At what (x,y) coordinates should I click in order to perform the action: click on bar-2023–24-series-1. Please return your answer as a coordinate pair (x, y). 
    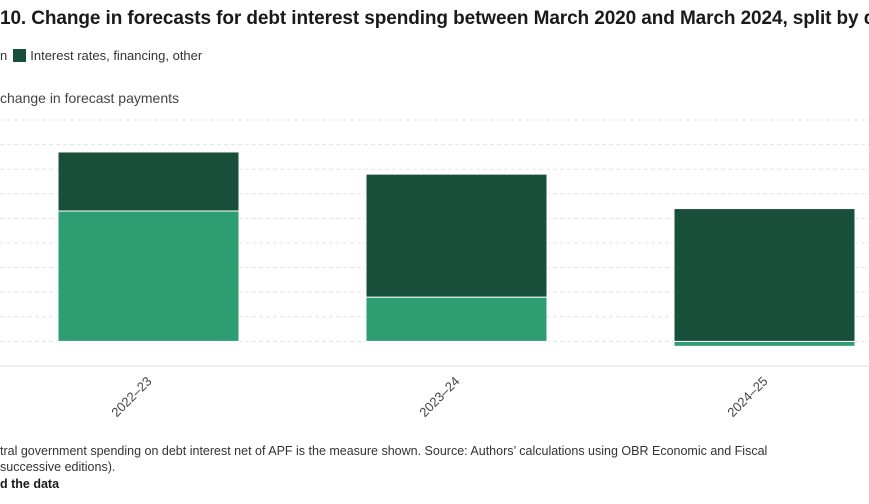
    Looking at the image, I should click on (456, 235).